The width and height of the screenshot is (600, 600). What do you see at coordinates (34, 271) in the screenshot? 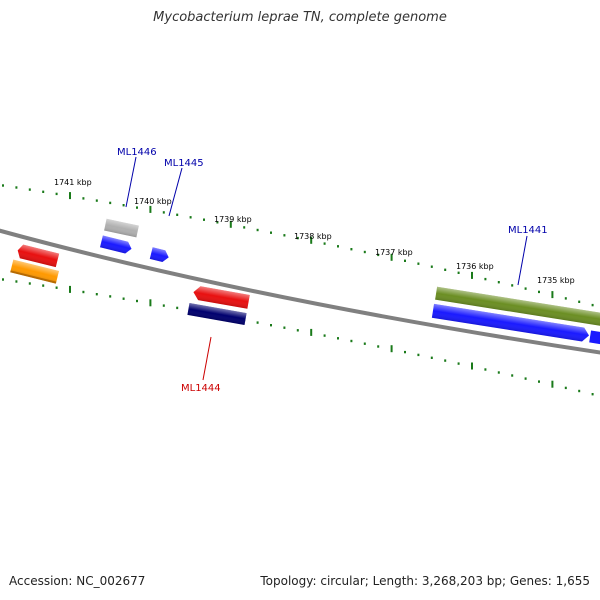
I see `orange-gene-left` at bounding box center [34, 271].